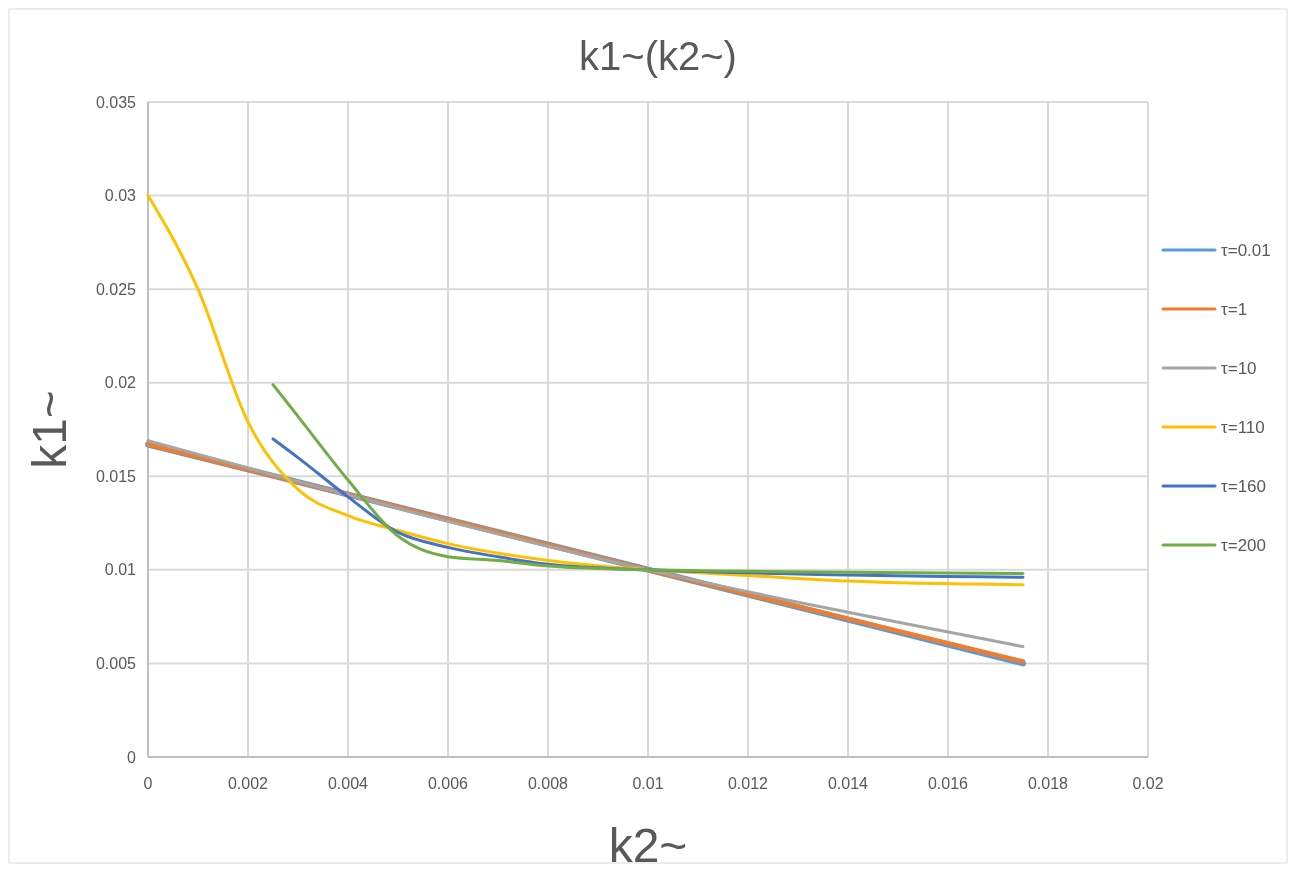 The height and width of the screenshot is (872, 1298). What do you see at coordinates (49, 429) in the screenshot?
I see `y-axis-title: k1~` at bounding box center [49, 429].